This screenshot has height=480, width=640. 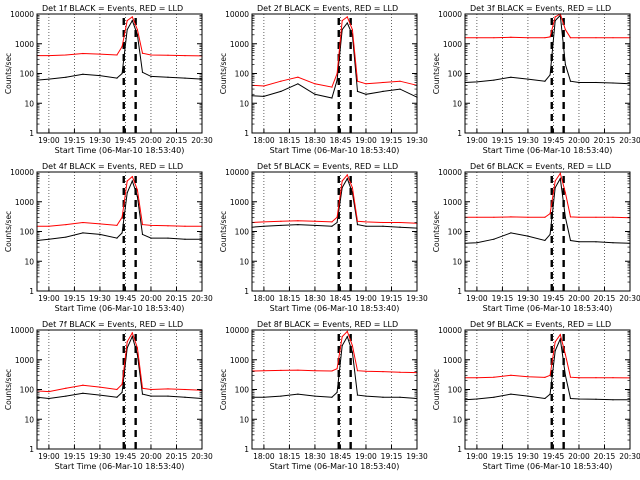 What do you see at coordinates (100, 456) in the screenshot?
I see `x-tick-label: 19:30` at bounding box center [100, 456].